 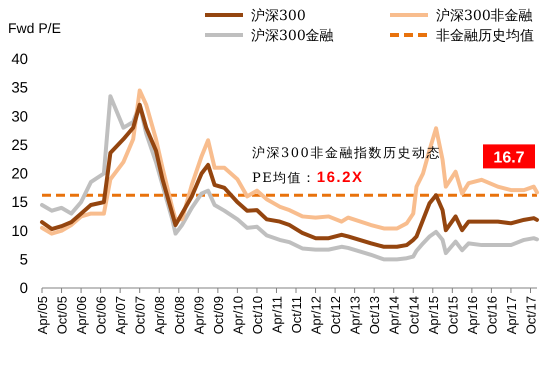 I want to click on y-tick-label: 30, so click(x=19, y=117).